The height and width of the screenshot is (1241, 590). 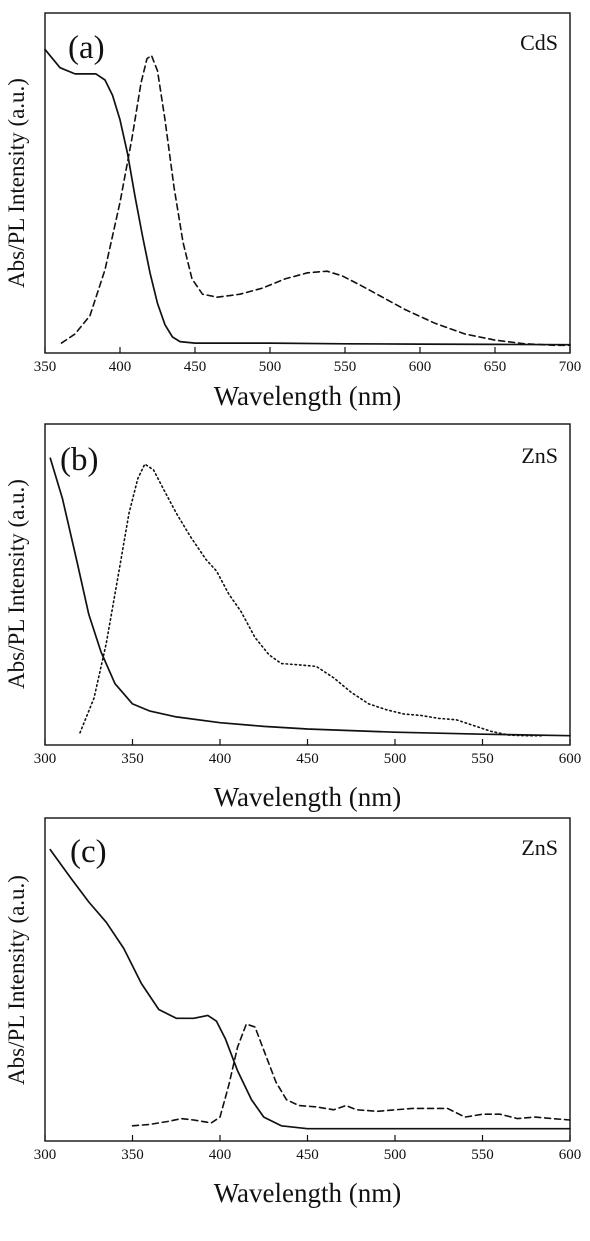 I want to click on x-tick-label: 700, so click(x=570, y=367).